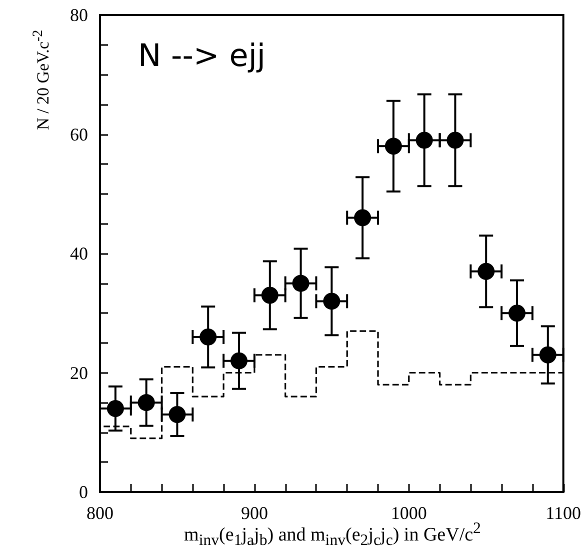  I want to click on x-tick-label: 1100, so click(564, 513).